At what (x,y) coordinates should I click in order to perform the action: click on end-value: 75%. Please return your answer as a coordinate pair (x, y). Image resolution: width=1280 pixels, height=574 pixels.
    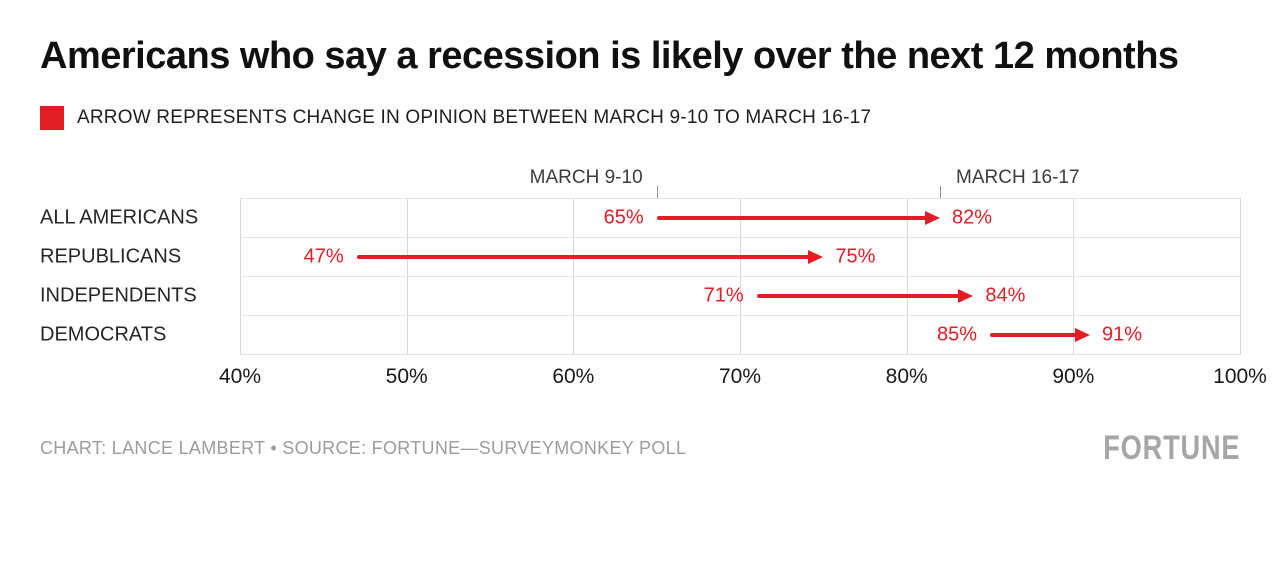
    Looking at the image, I should click on (855, 256).